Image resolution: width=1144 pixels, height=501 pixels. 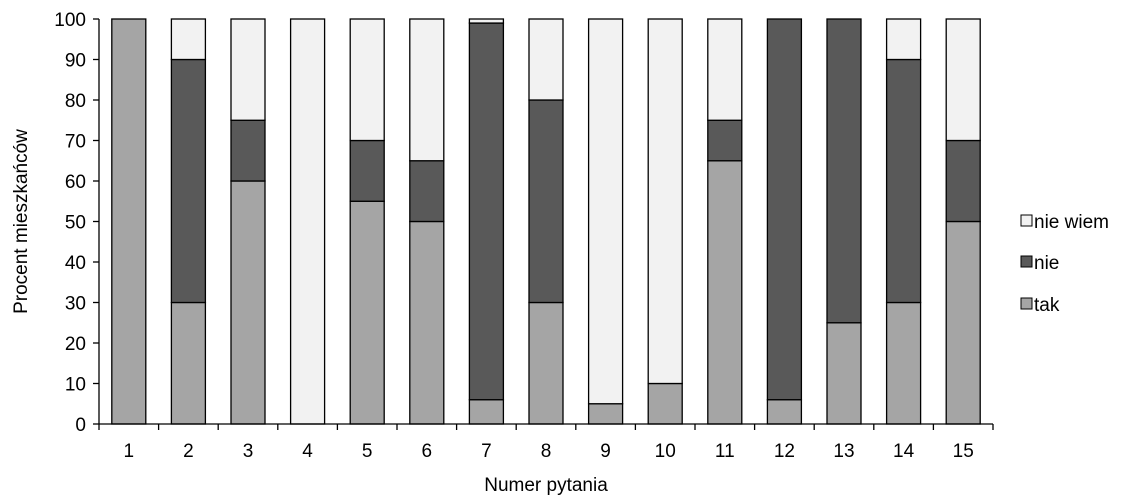 What do you see at coordinates (248, 69) in the screenshot?
I see `bar-nie-wiem-q3` at bounding box center [248, 69].